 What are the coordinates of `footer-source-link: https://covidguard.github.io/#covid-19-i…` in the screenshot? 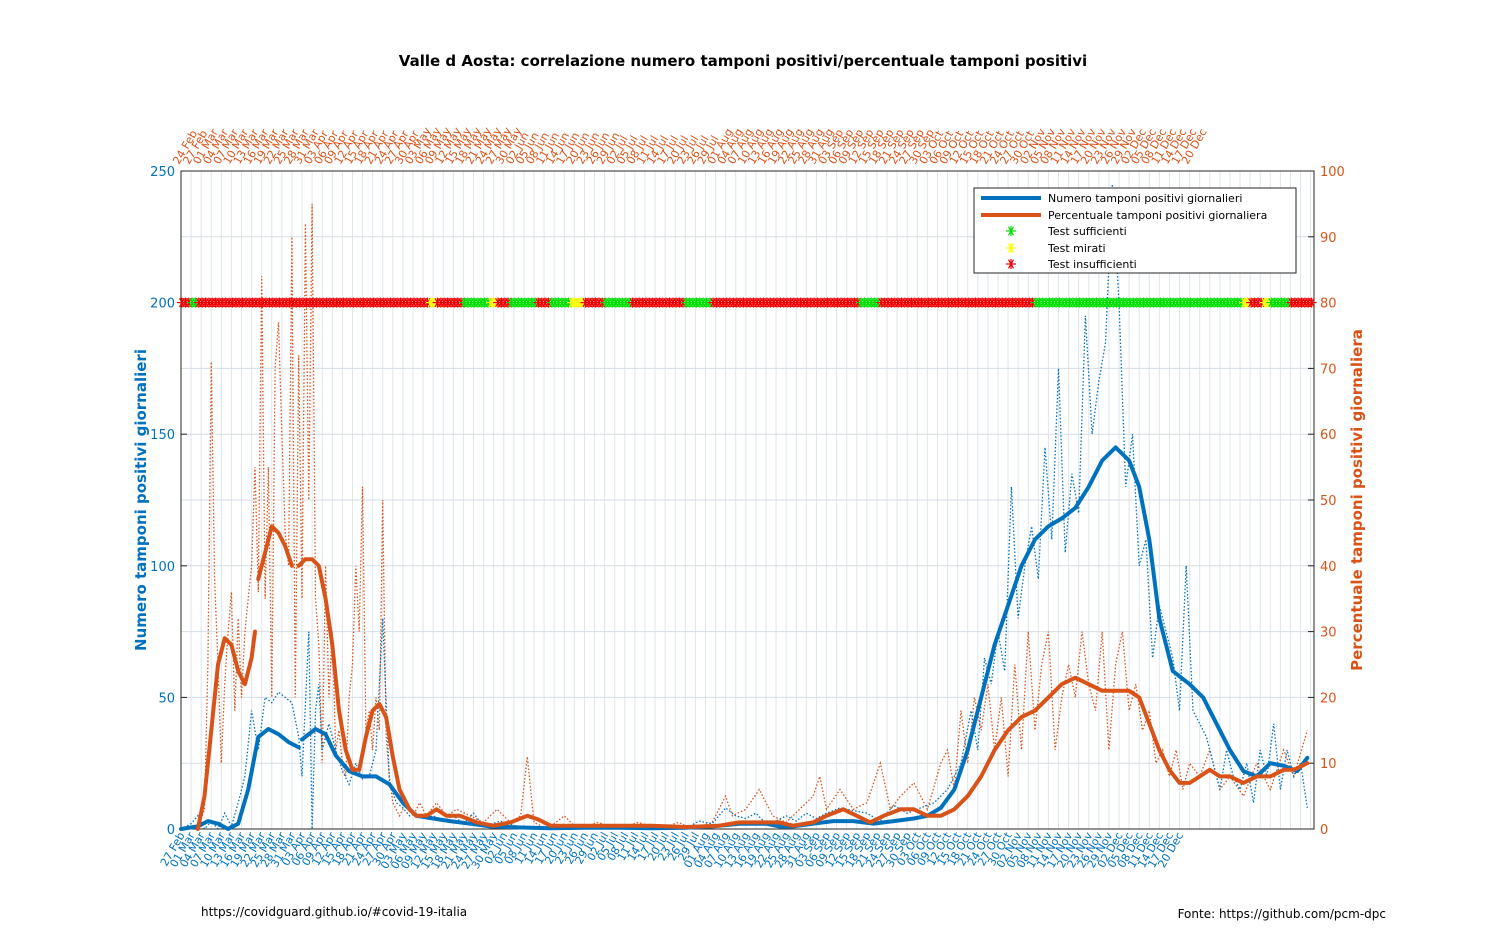 It's located at (334, 912).